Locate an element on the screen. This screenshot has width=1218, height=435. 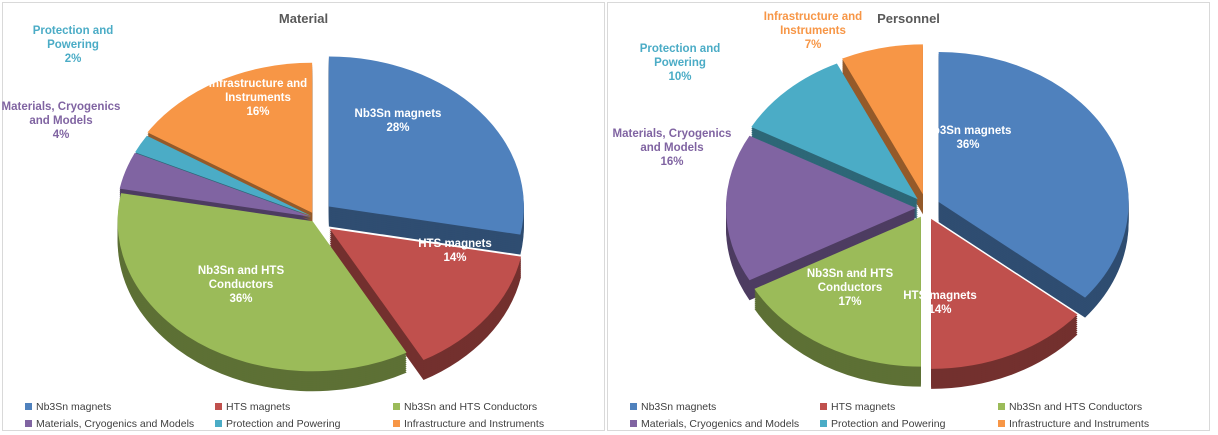
slice-value: 4% is located at coordinates (61, 135).